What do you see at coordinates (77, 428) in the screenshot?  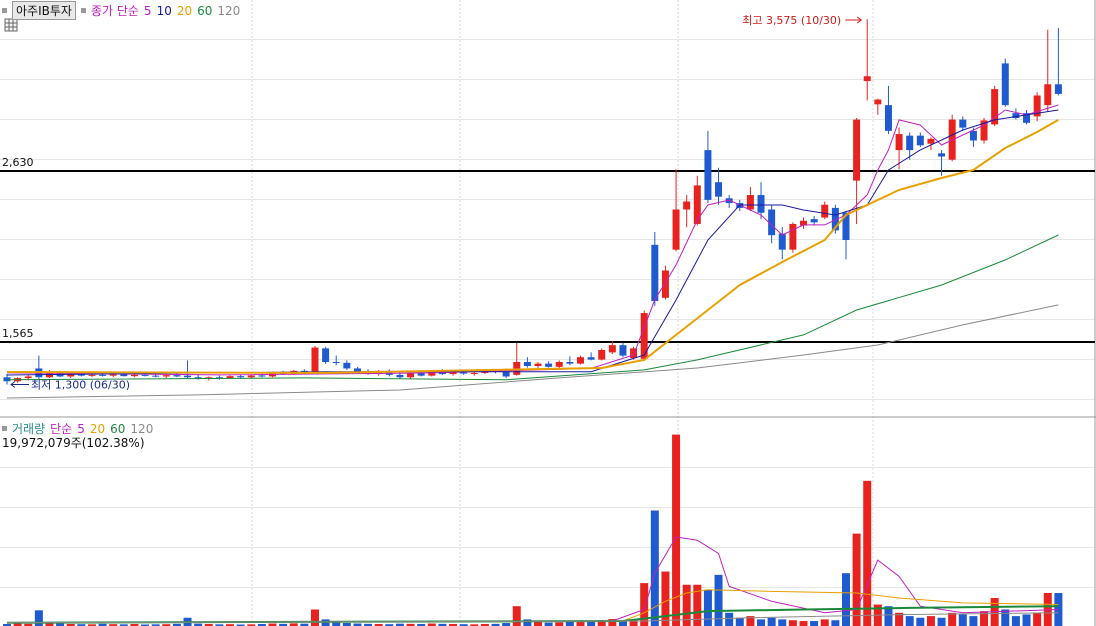 I see `volume-legend: 거래량 단순 5 20 60 120` at bounding box center [77, 428].